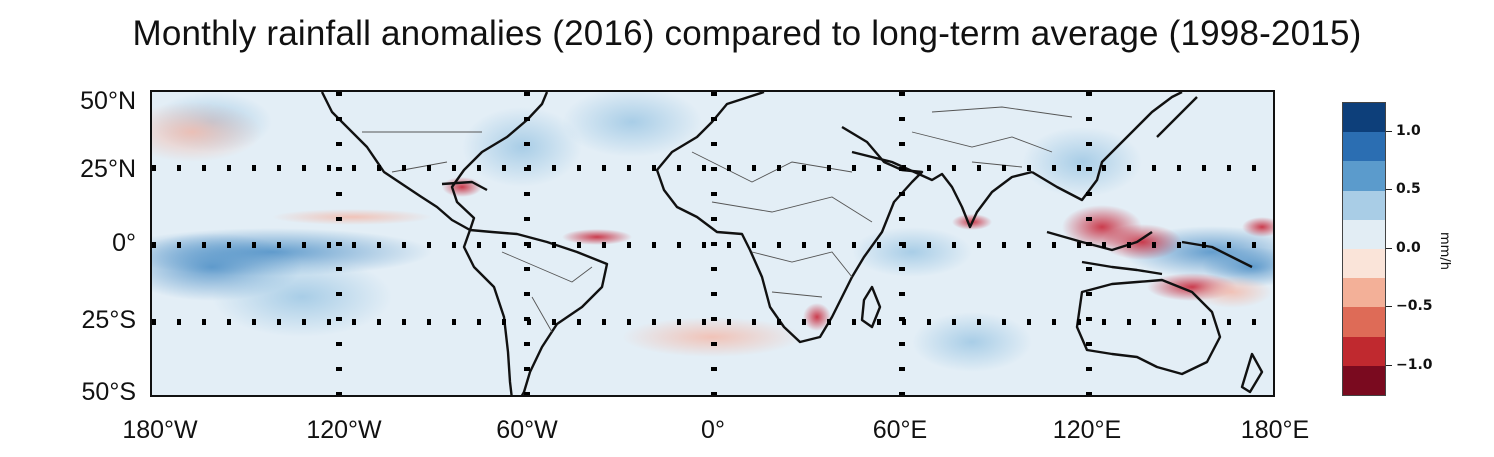 The height and width of the screenshot is (457, 1494). What do you see at coordinates (1087, 430) in the screenshot?
I see `lon-label-120e: 120°E` at bounding box center [1087, 430].